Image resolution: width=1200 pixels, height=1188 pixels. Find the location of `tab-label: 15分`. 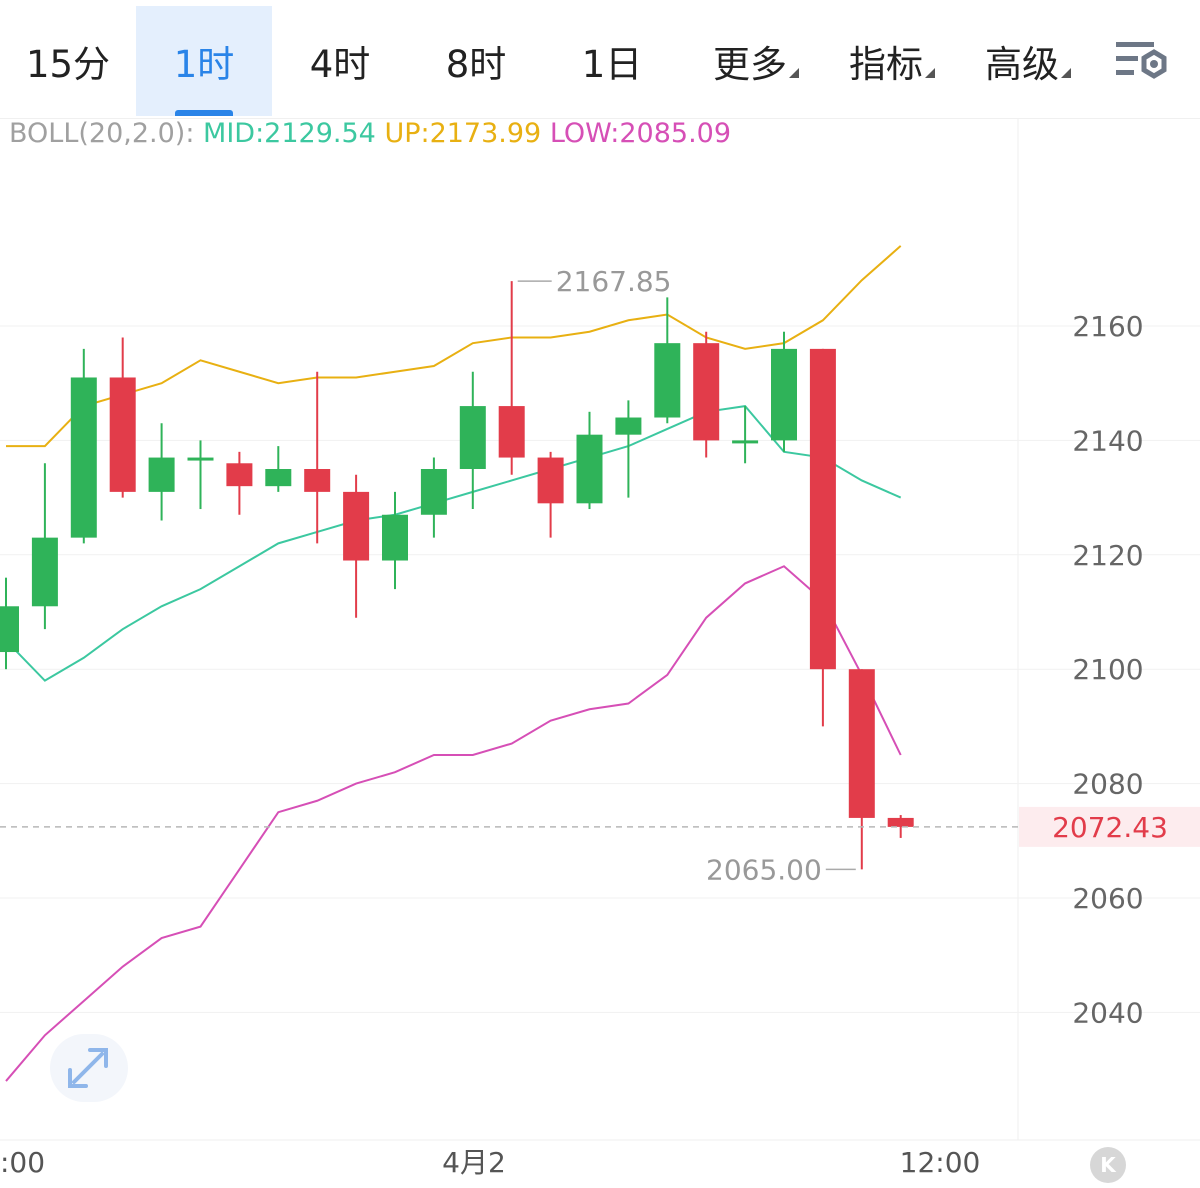

tab-label: 15分 is located at coordinates (68, 64).